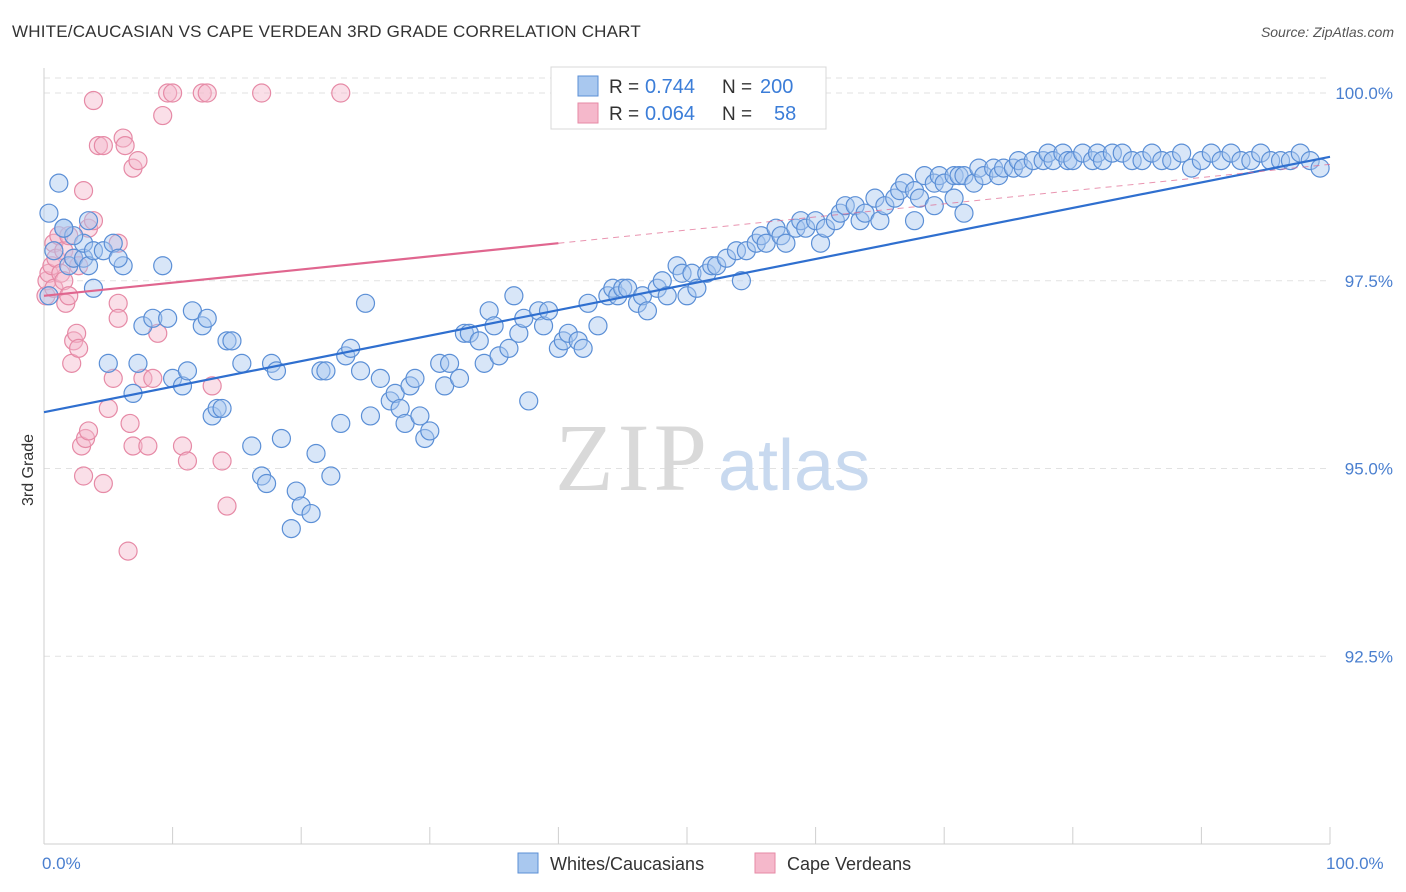 The width and height of the screenshot is (1406, 892). Describe the element at coordinates (1364, 375) in the screenshot. I see `y-tick-labels: 92.5% 95.0% 97.5% 100.0%` at that location.